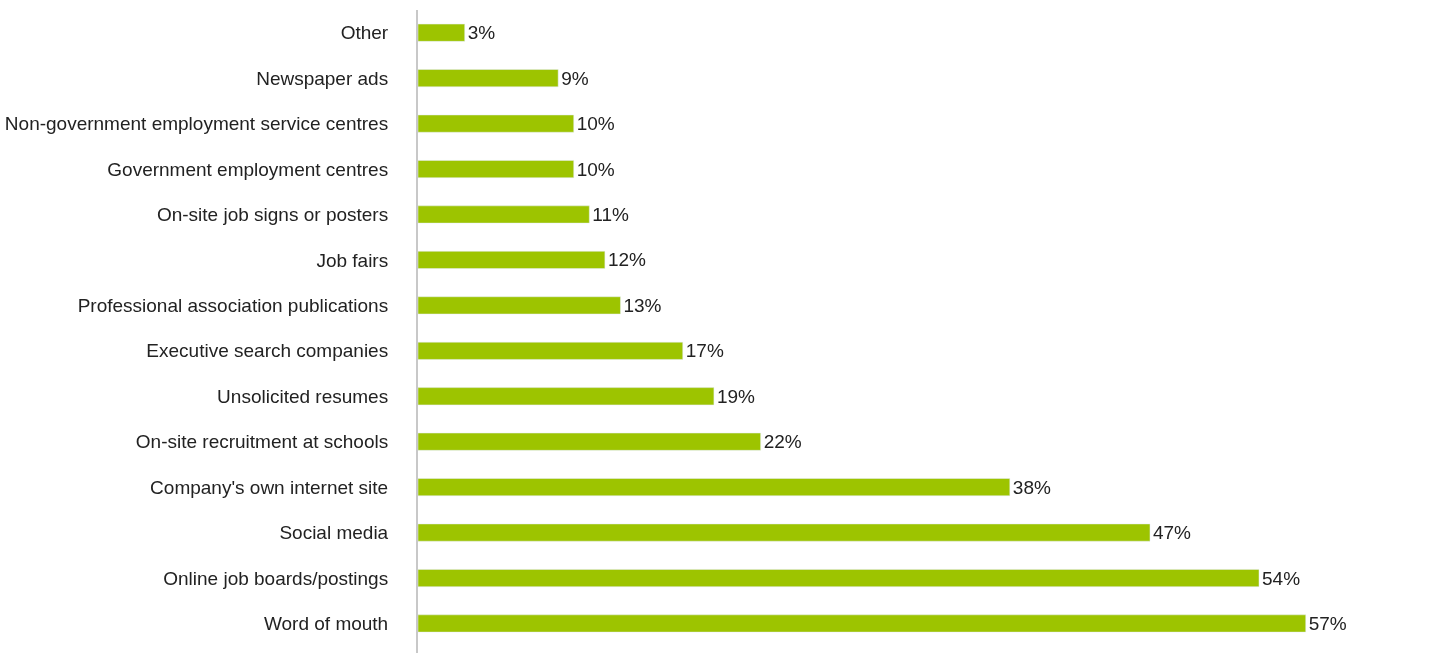 Image resolution: width=1439 pixels, height=658 pixels. What do you see at coordinates (248, 169) in the screenshot?
I see `y-tick-label: Government employment centres` at bounding box center [248, 169].